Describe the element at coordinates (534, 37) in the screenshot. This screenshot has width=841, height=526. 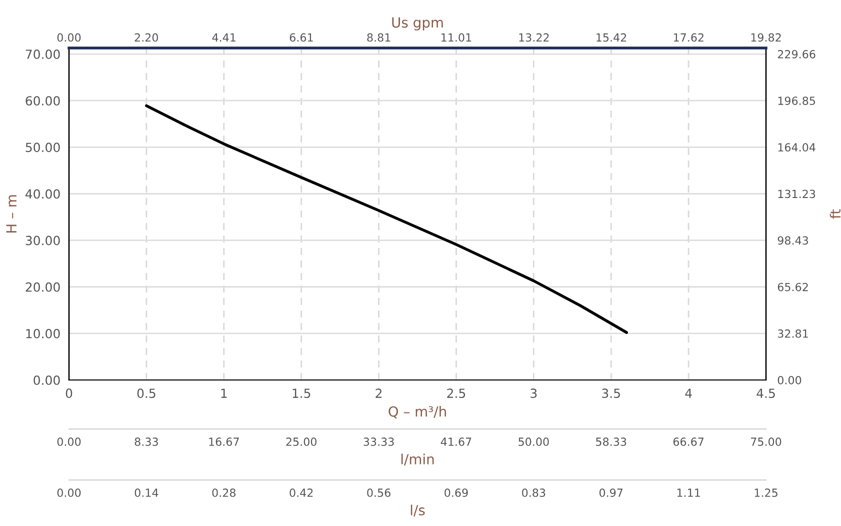
I see `x2-tick-label: 13.22` at that location.